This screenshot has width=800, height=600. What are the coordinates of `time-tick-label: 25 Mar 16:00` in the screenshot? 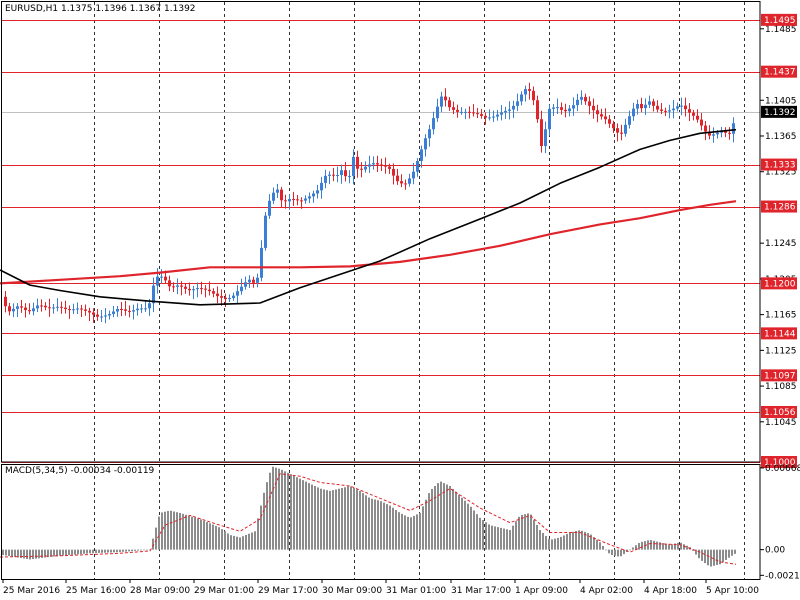 It's located at (96, 591).